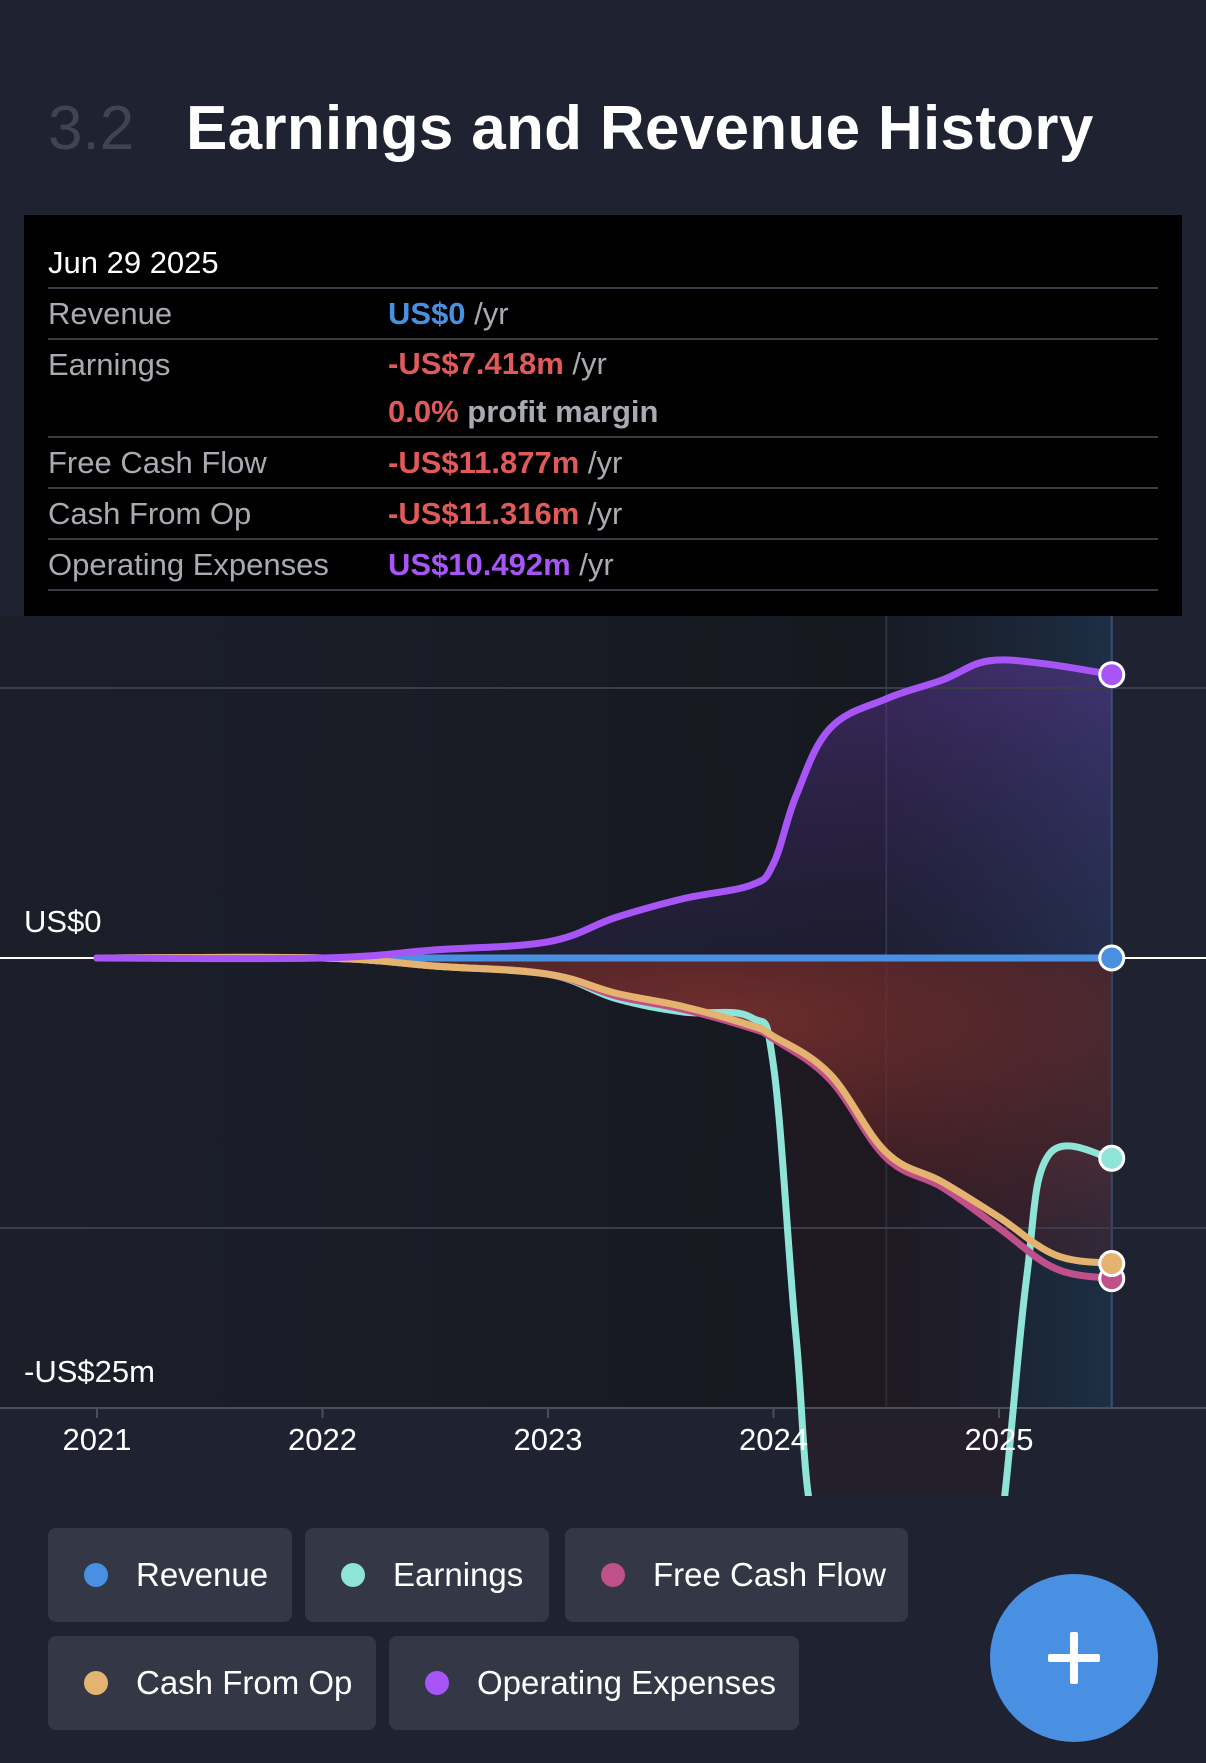 Image resolution: width=1206 pixels, height=1763 pixels. Describe the element at coordinates (244, 1682) in the screenshot. I see `legend-label: Cash From Op` at that location.